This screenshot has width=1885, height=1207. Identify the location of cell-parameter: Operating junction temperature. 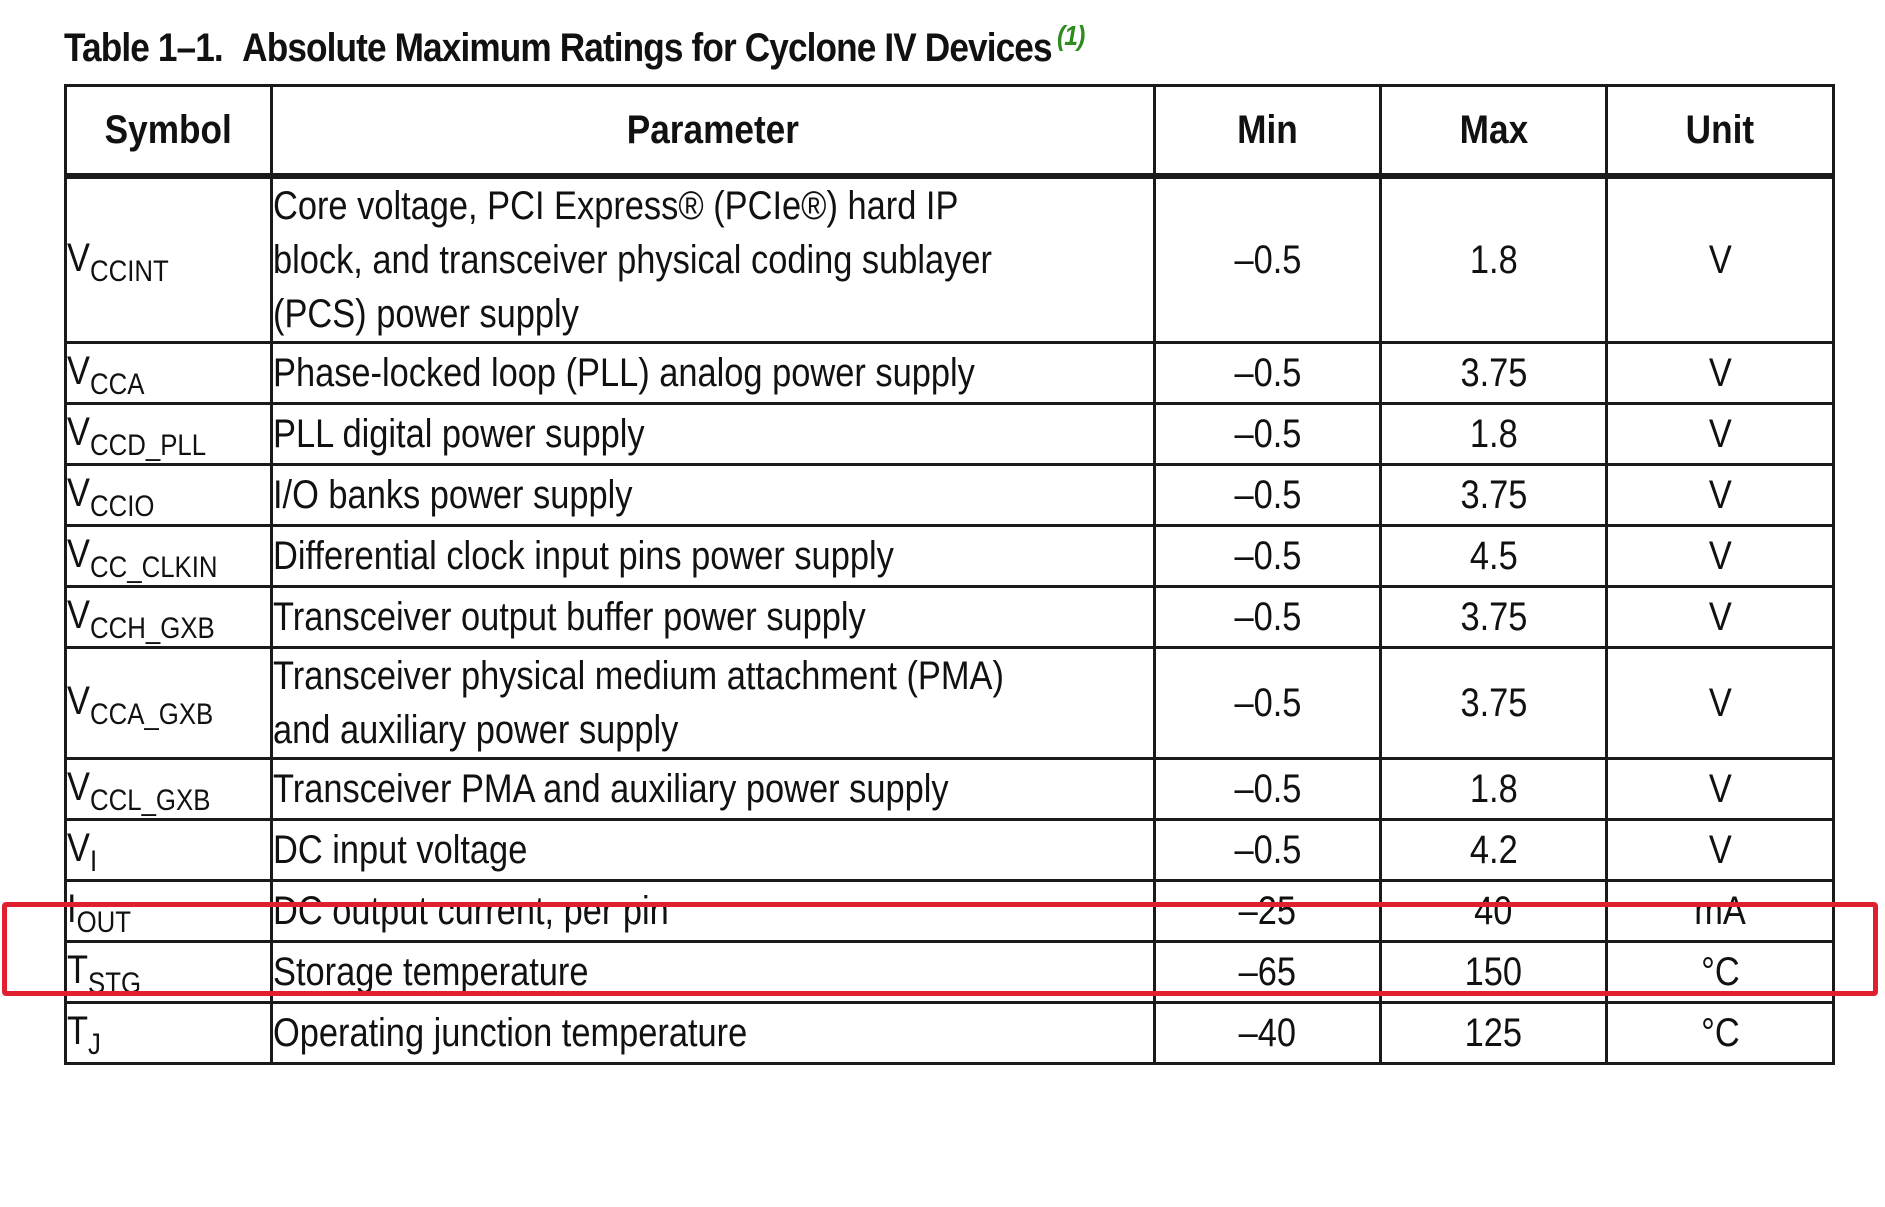
(713, 1033).